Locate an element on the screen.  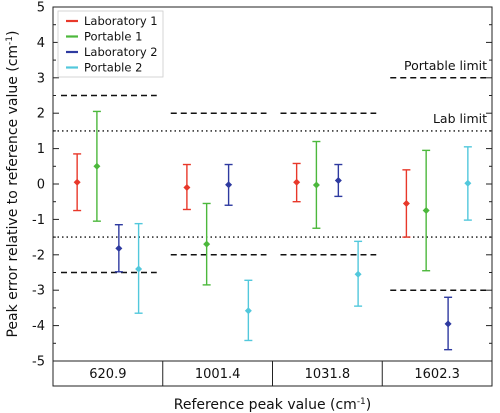
x-axis-label-end: ) is located at coordinates (368, 405).